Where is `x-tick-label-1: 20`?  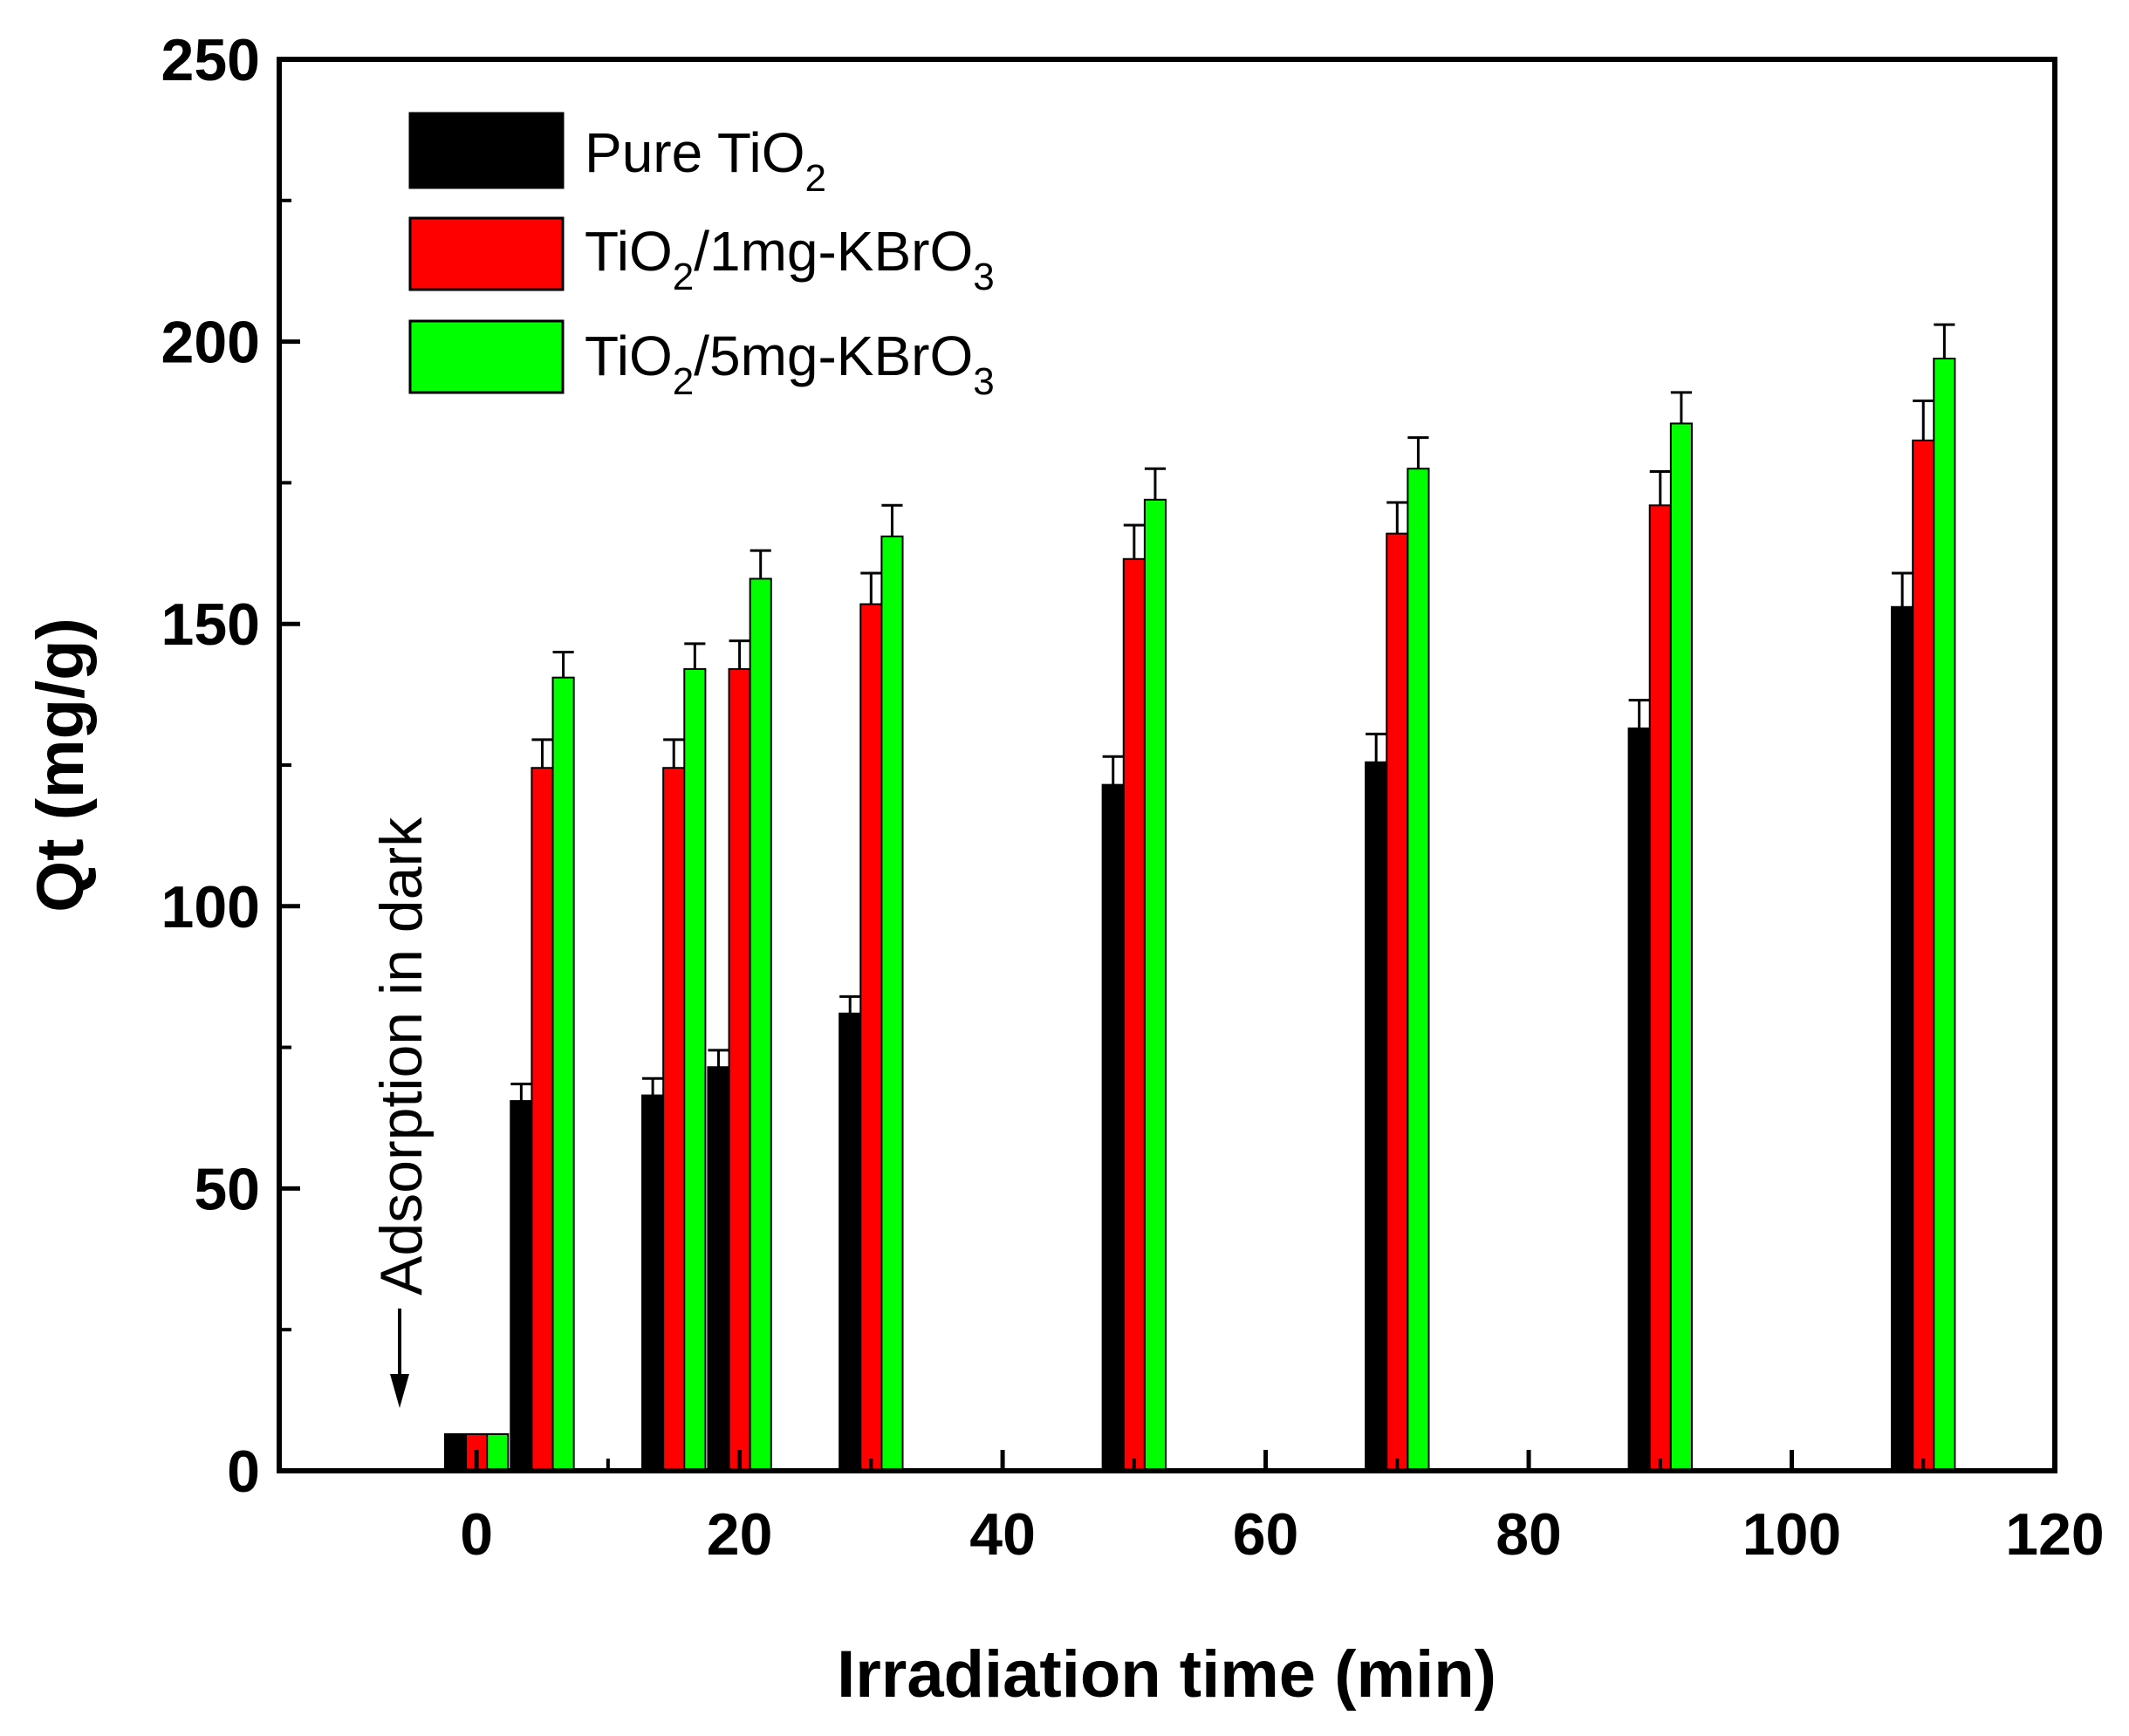 x-tick-label-1: 20 is located at coordinates (740, 1534).